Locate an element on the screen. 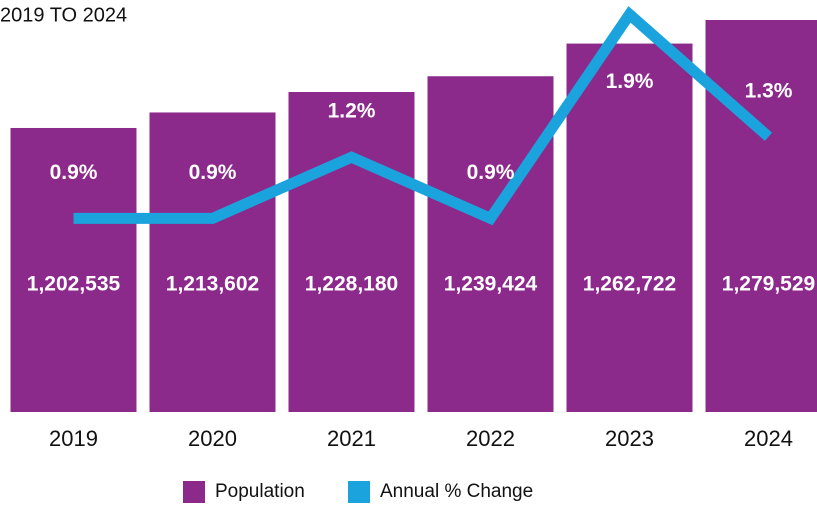 The height and width of the screenshot is (506, 817). legend-label: Annual % Change is located at coordinates (456, 491).